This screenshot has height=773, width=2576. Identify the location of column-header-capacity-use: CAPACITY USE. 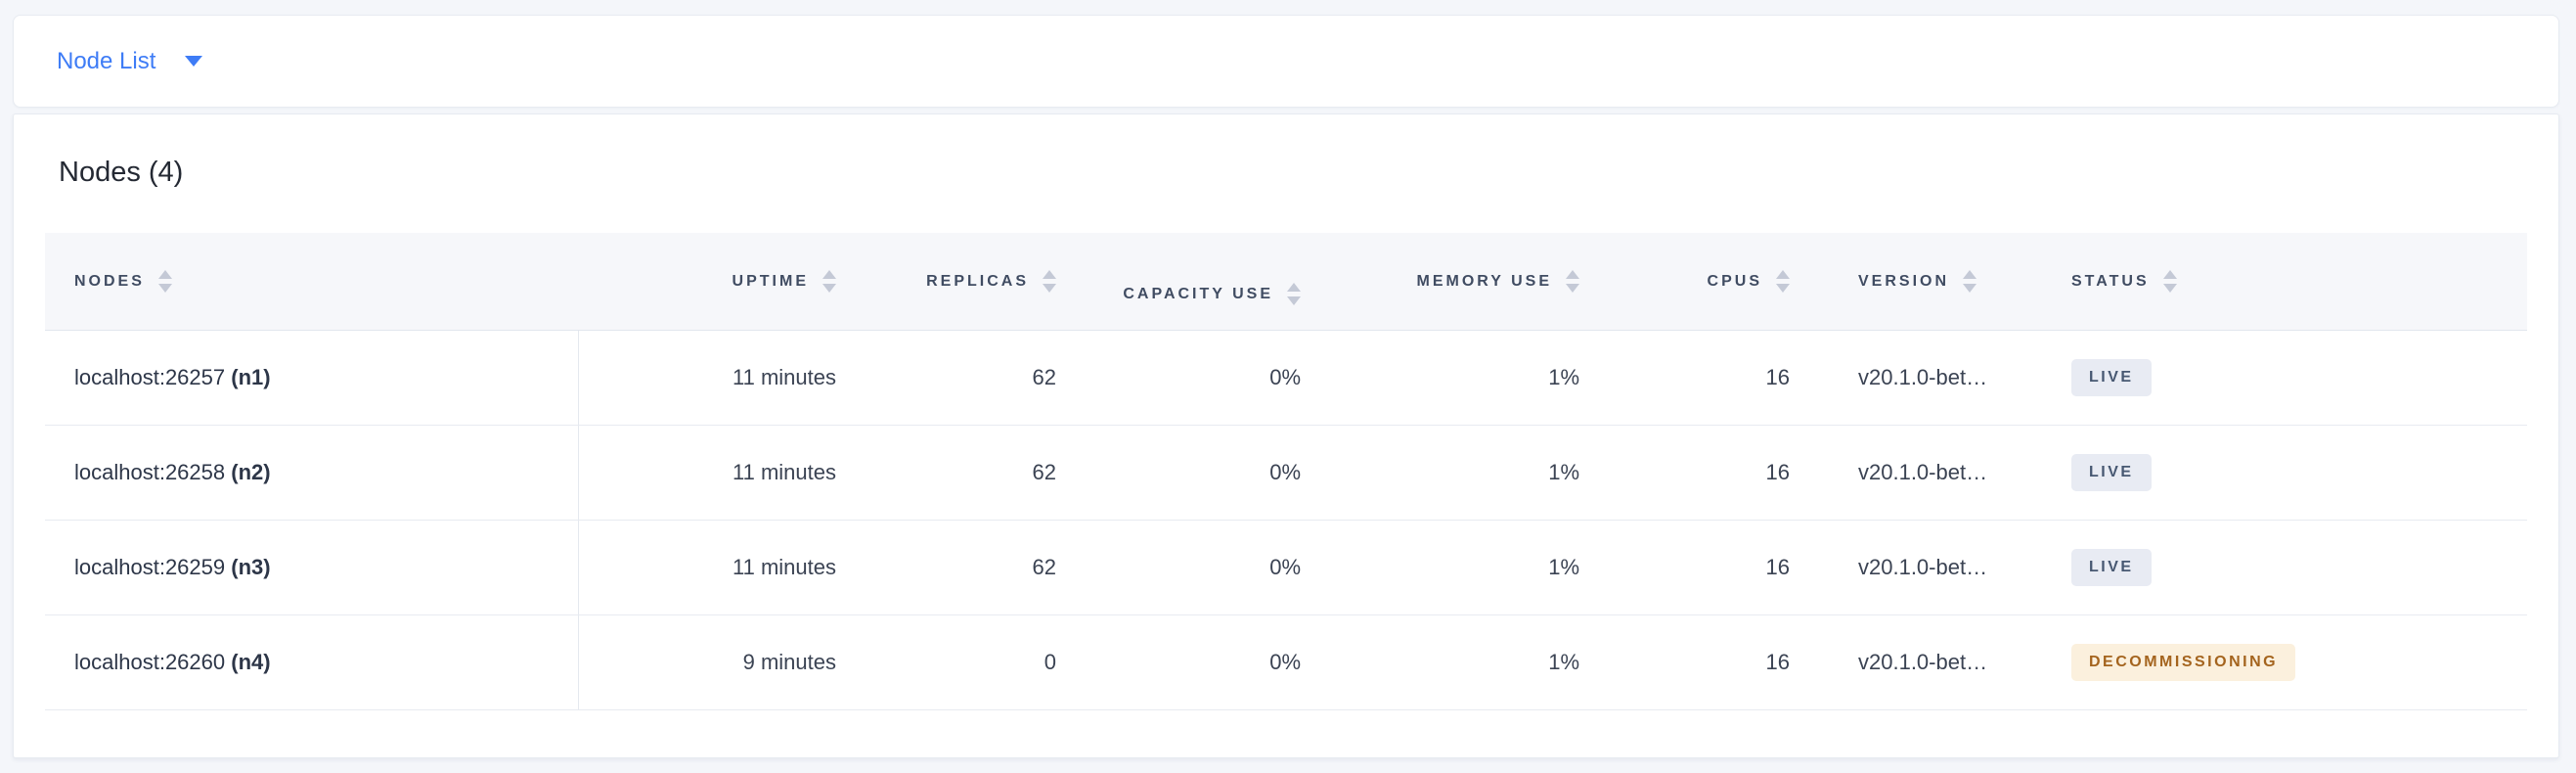
(1184, 282).